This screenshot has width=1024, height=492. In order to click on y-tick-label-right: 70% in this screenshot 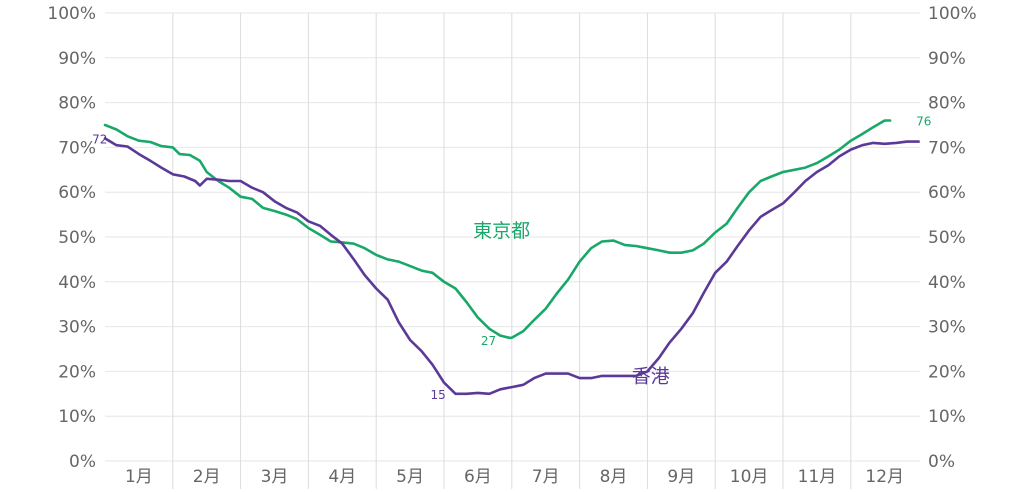, I will do `click(947, 148)`.